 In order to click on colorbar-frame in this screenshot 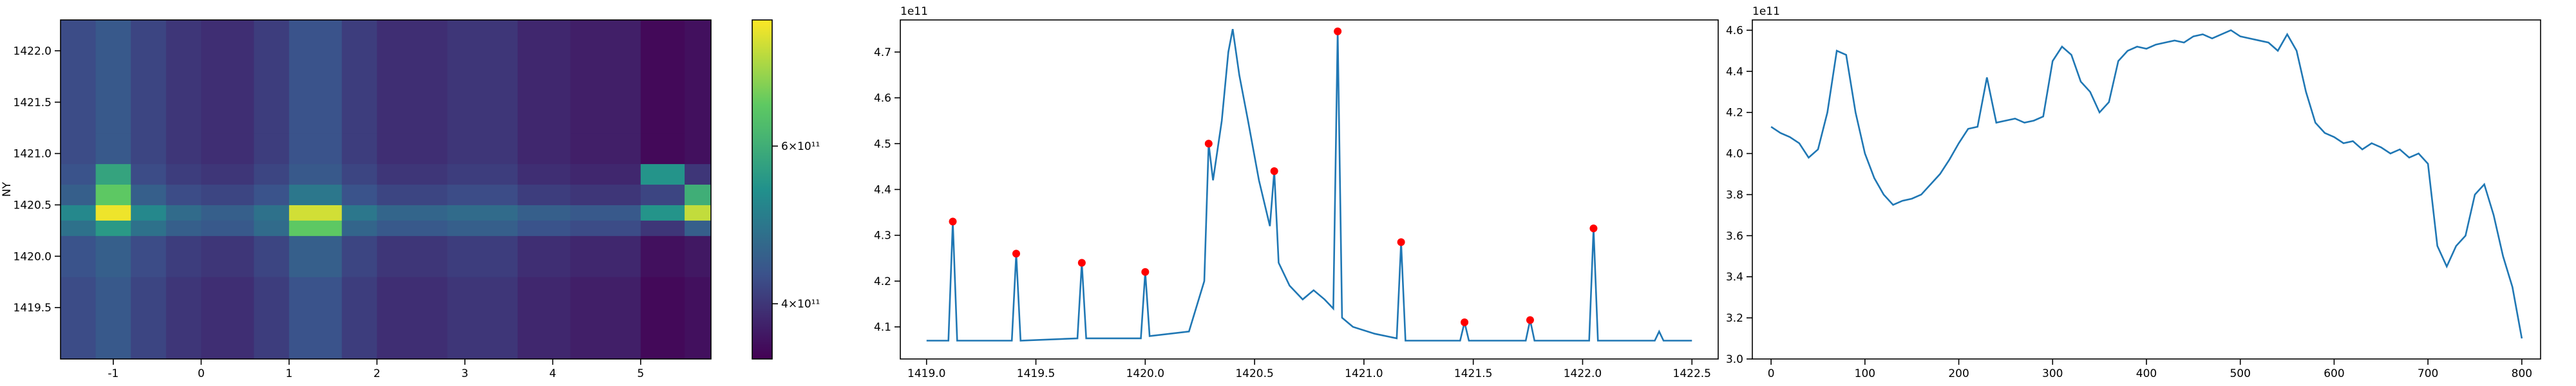, I will do `click(762, 189)`.